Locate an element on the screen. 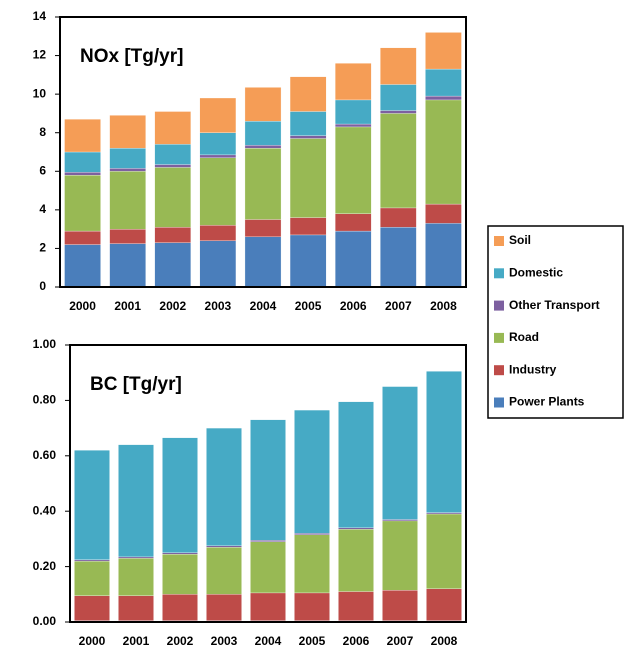 This screenshot has width=624, height=655. legend-label: Power Plants is located at coordinates (547, 402).